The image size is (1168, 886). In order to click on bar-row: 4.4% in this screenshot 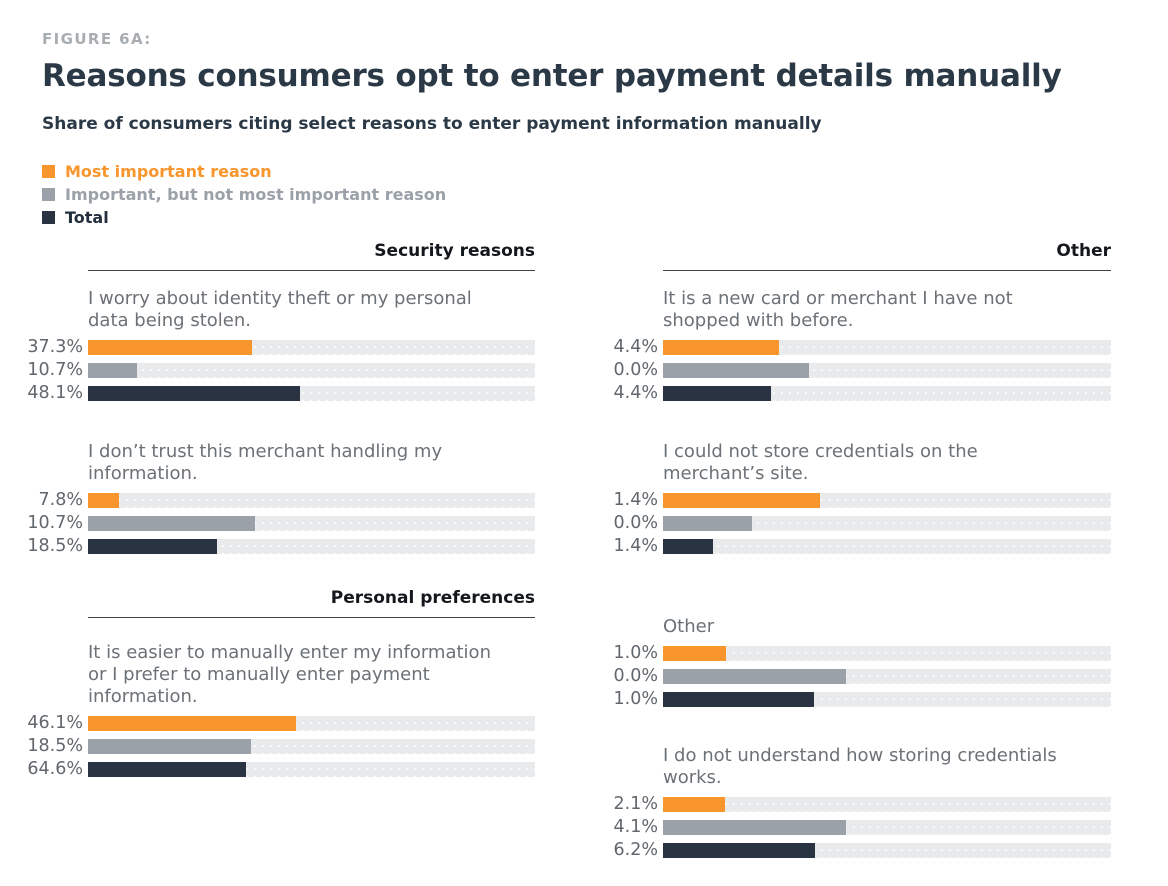, I will do `click(852, 347)`.